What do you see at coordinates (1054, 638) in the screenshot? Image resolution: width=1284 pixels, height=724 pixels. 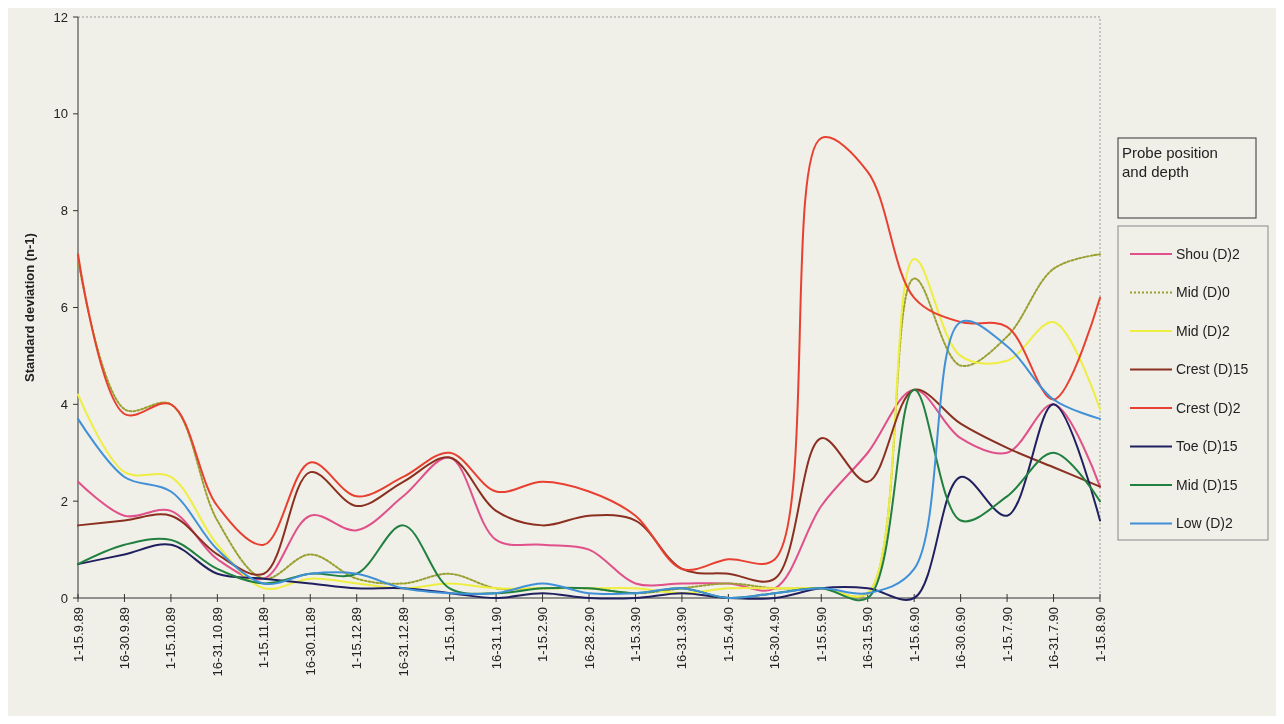 I see `x-tick-label: 16-31.7.90` at bounding box center [1054, 638].